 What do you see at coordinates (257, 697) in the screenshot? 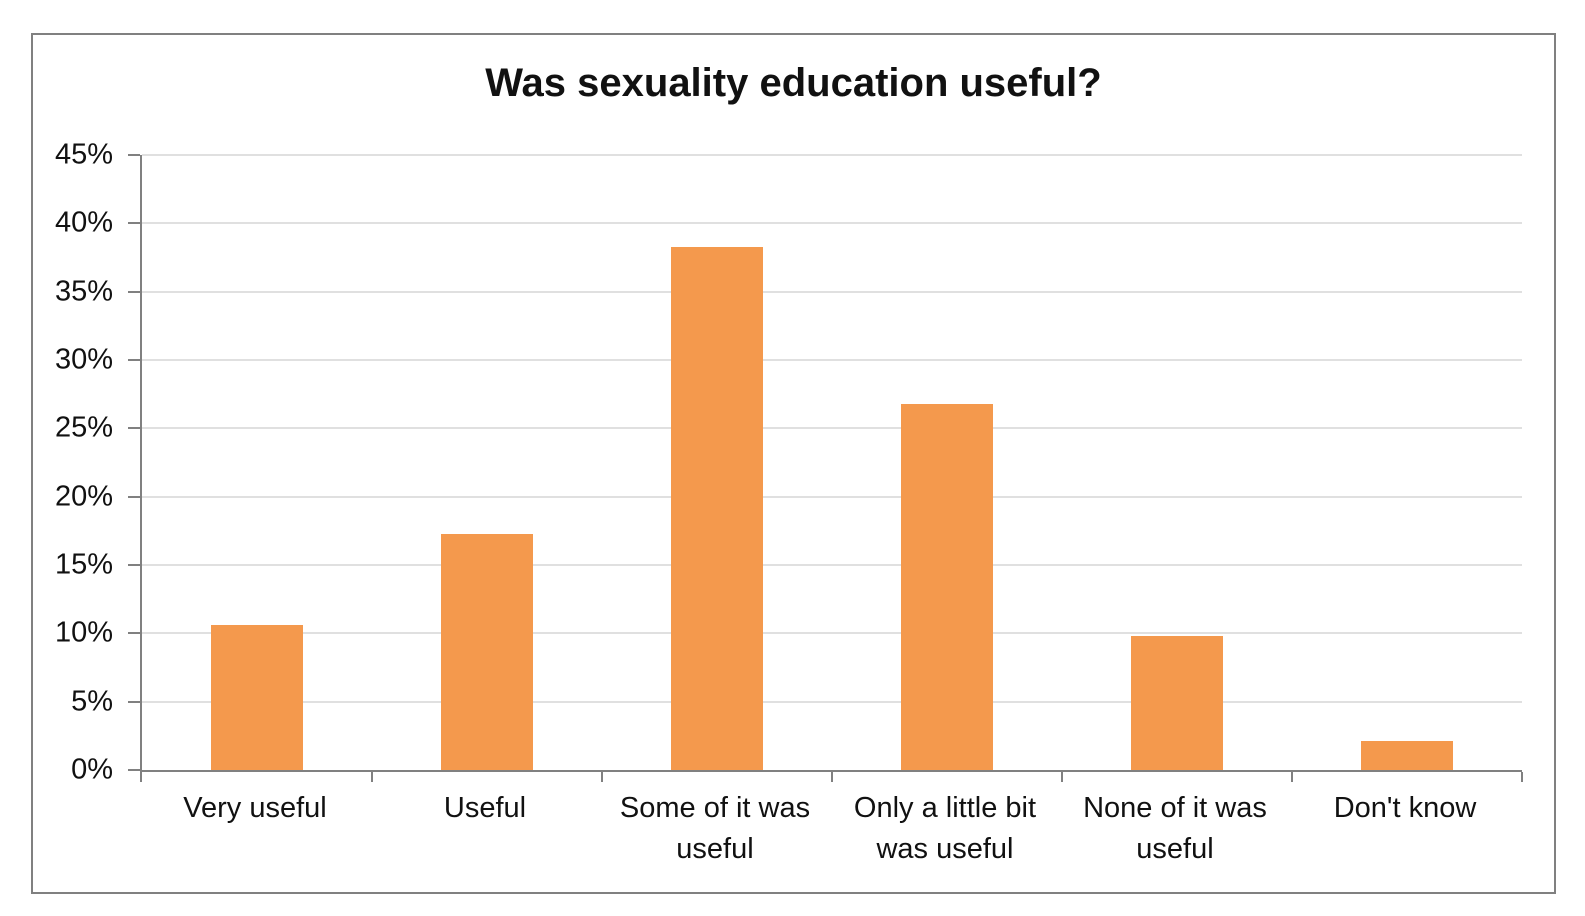
I see `bar-very-useful` at bounding box center [257, 697].